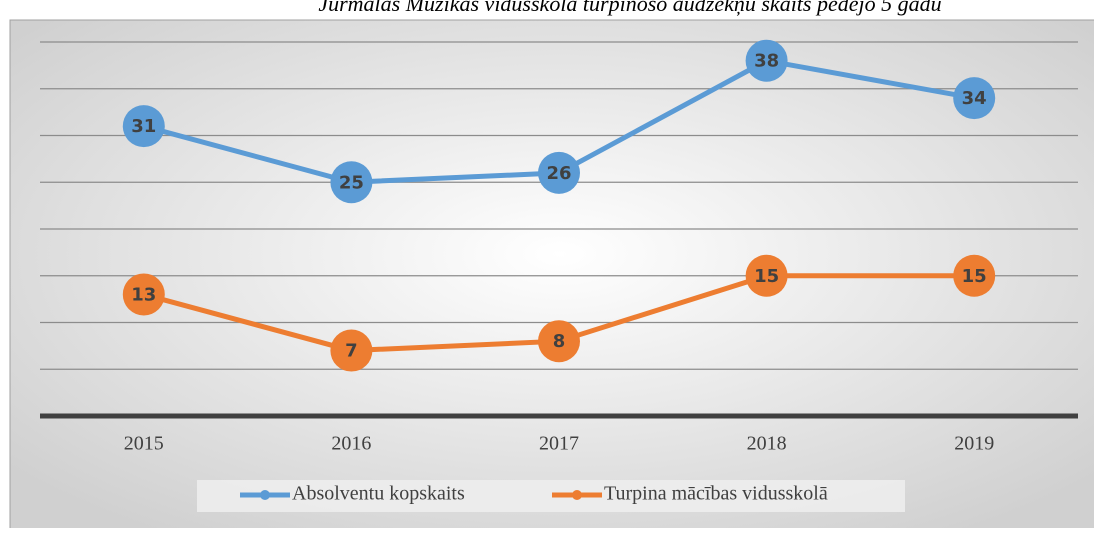 The image size is (1094, 533). I want to click on legend-box, so click(551, 496).